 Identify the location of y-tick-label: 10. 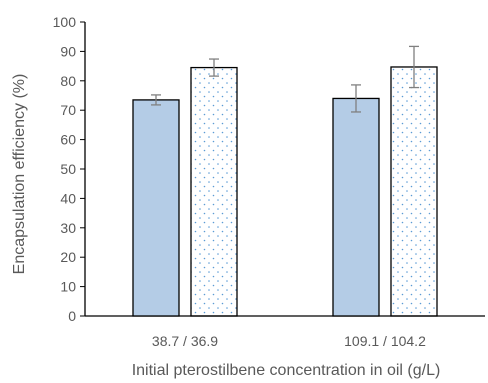
(68, 287).